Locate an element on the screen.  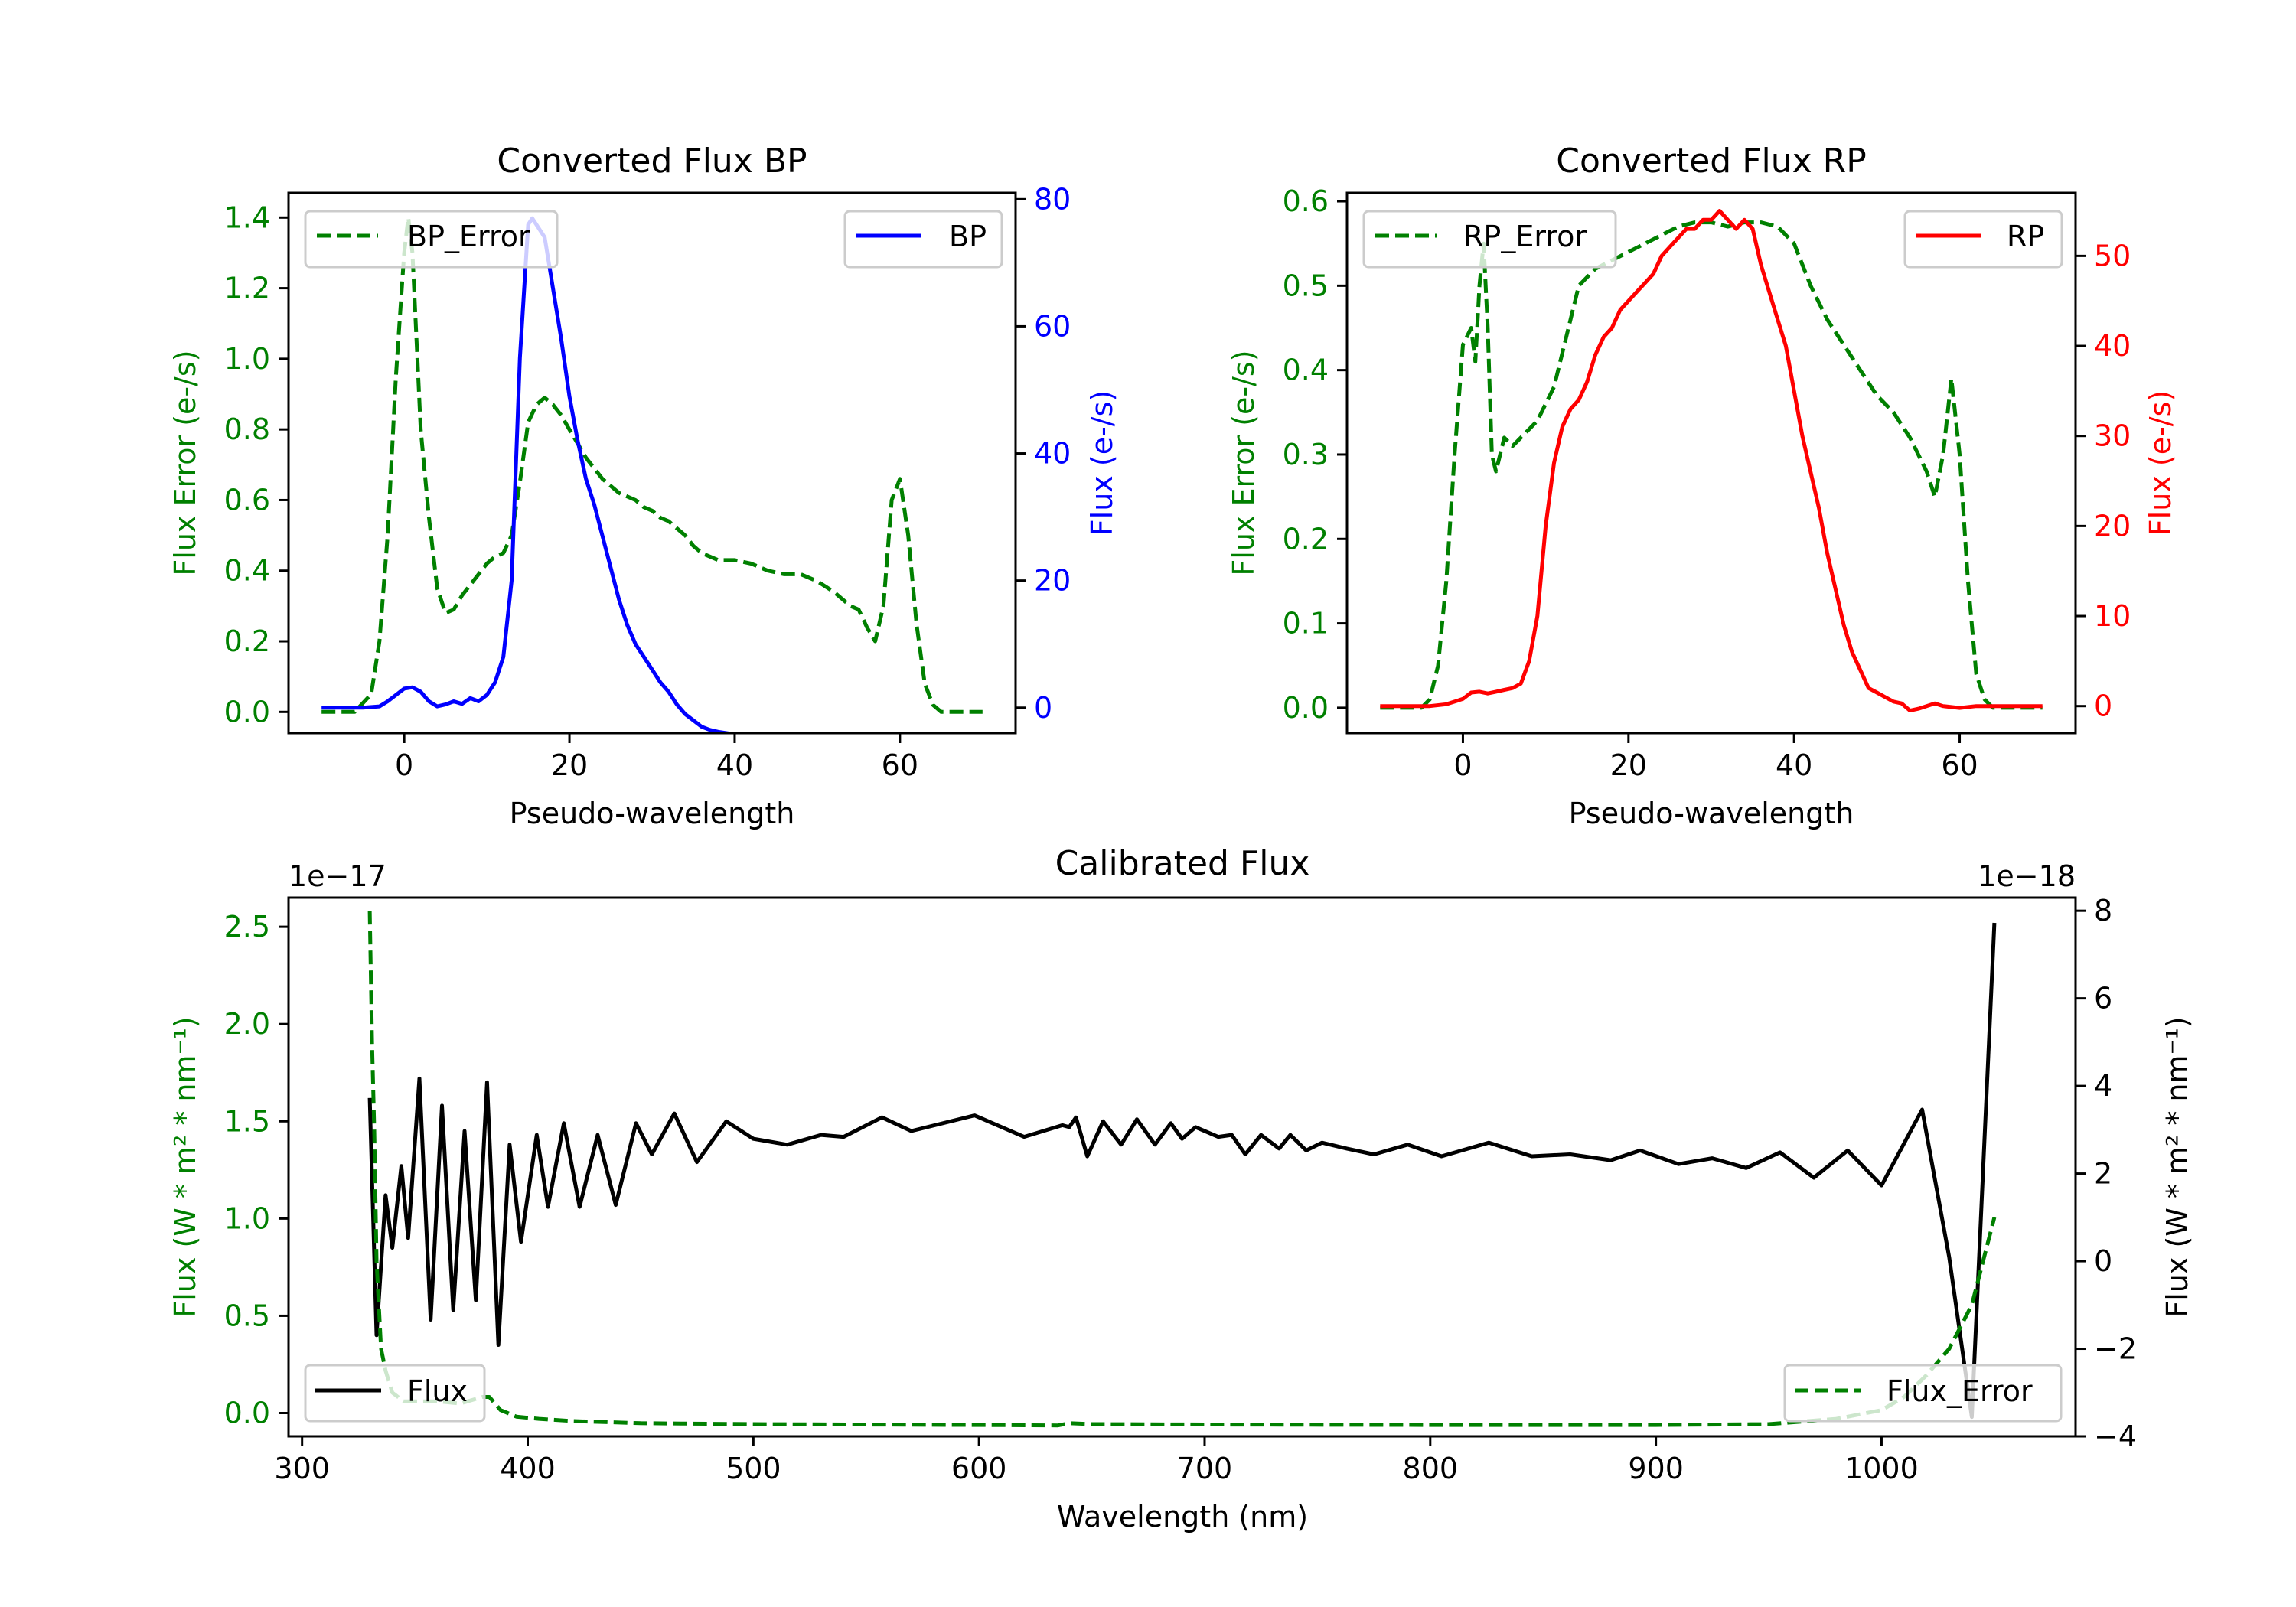
x-tick-label: 800 is located at coordinates (1431, 1468).